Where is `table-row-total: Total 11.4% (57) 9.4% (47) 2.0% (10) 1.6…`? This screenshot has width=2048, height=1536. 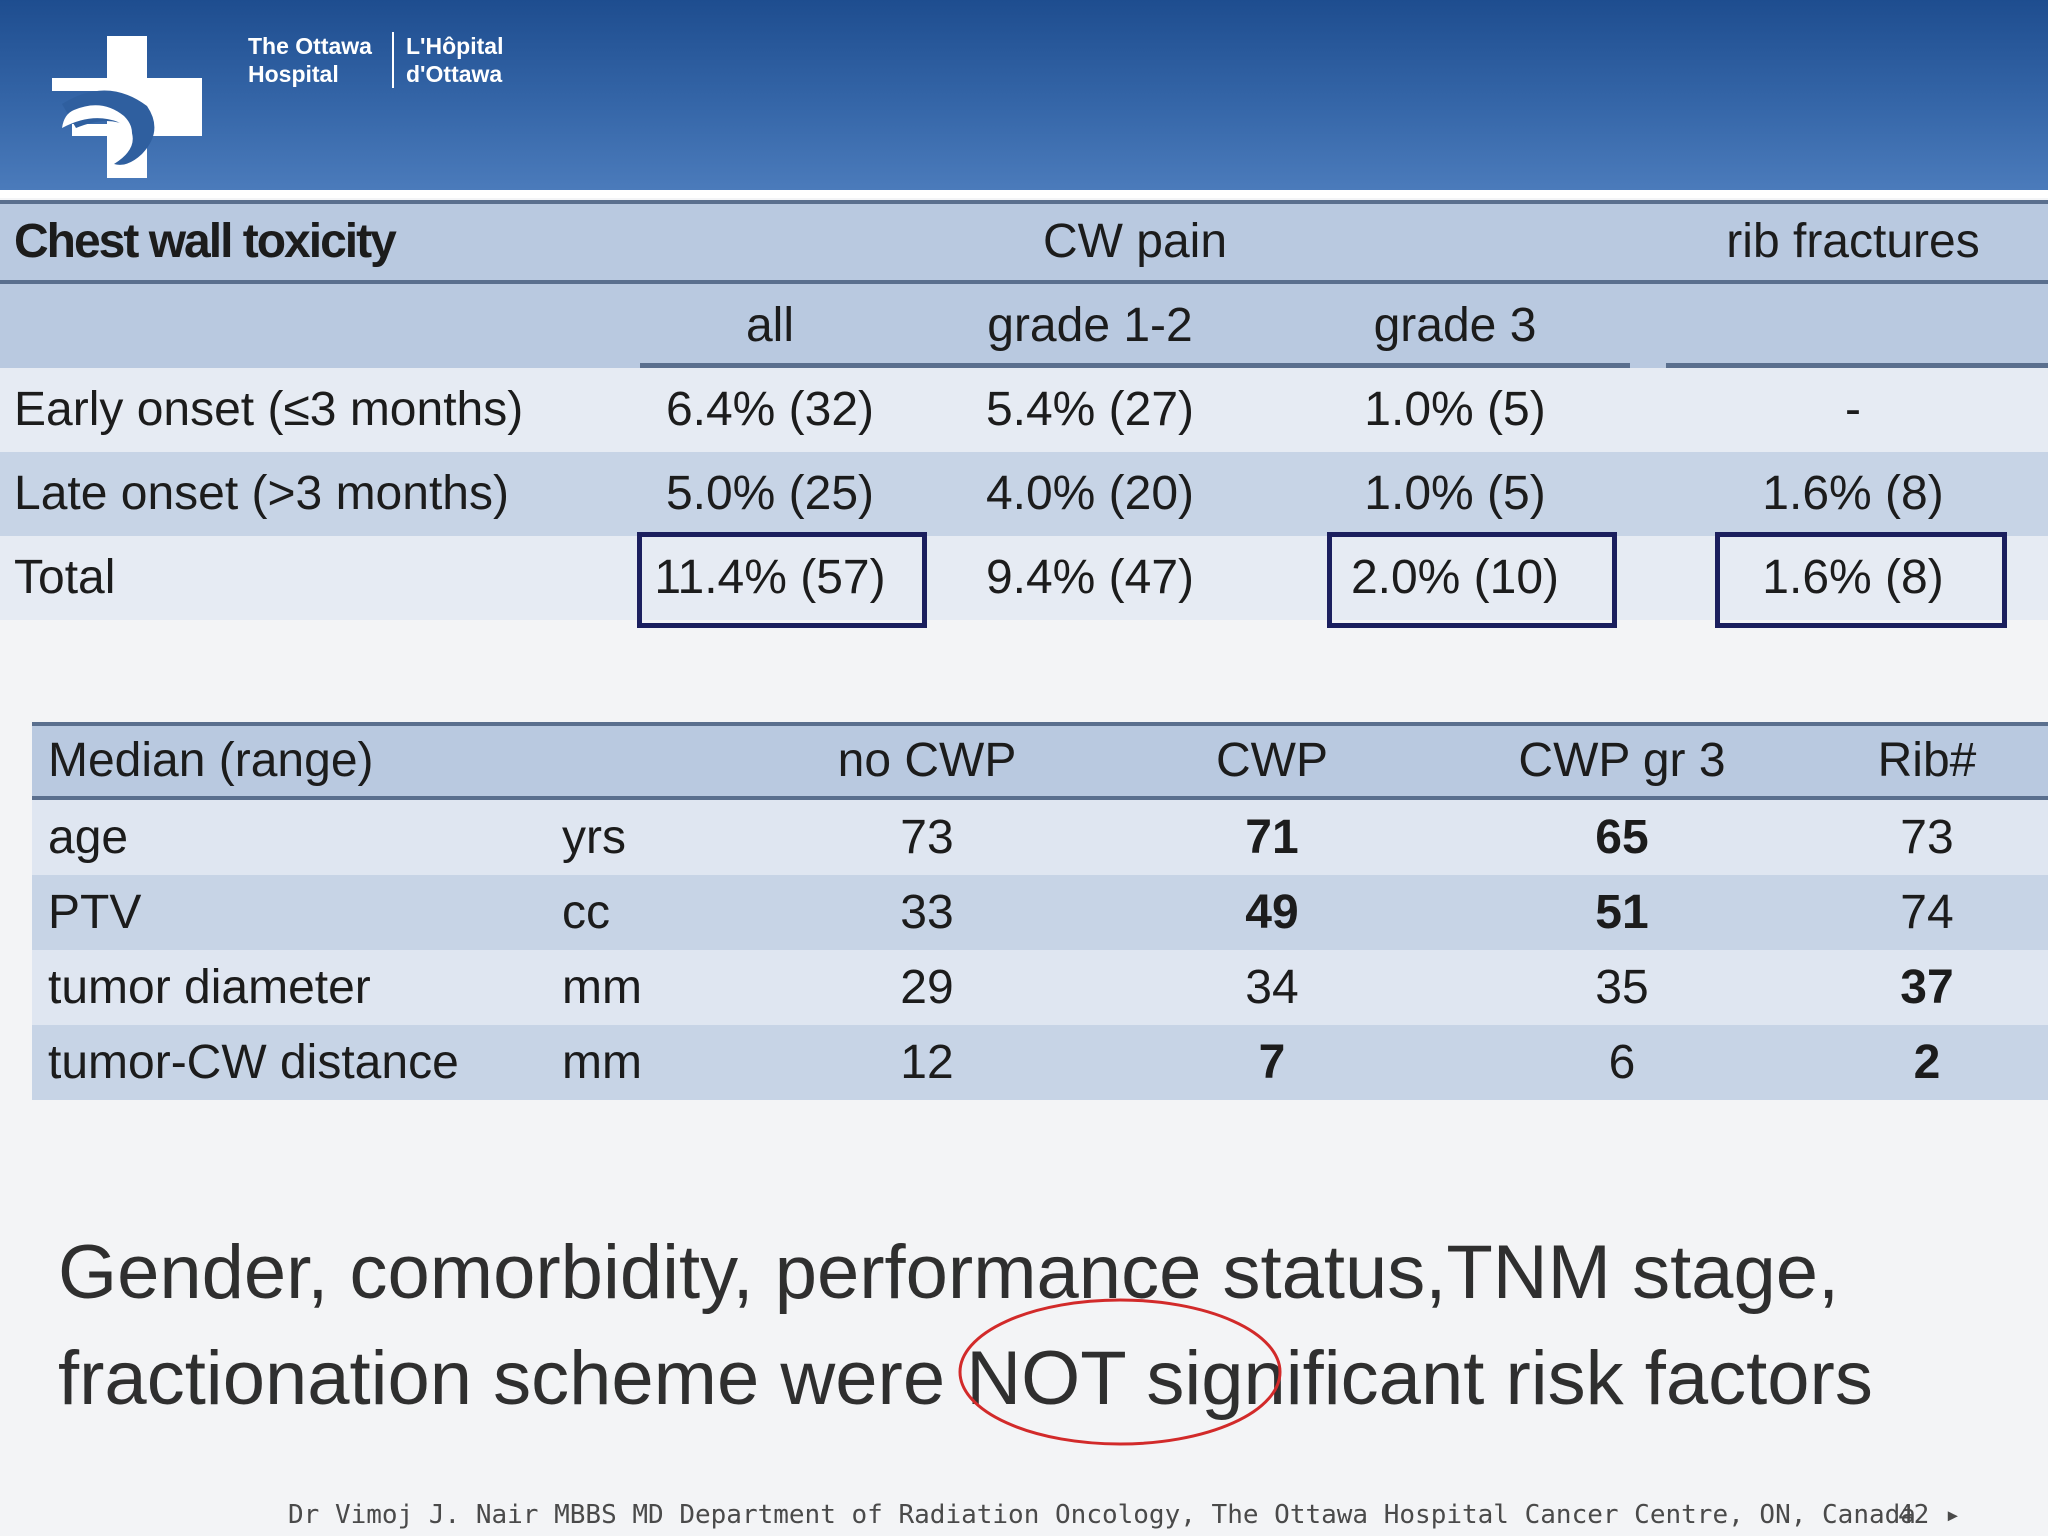 table-row-total: Total 11.4% (57) 9.4% (47) 2.0% (10) 1.6… is located at coordinates (1024, 578).